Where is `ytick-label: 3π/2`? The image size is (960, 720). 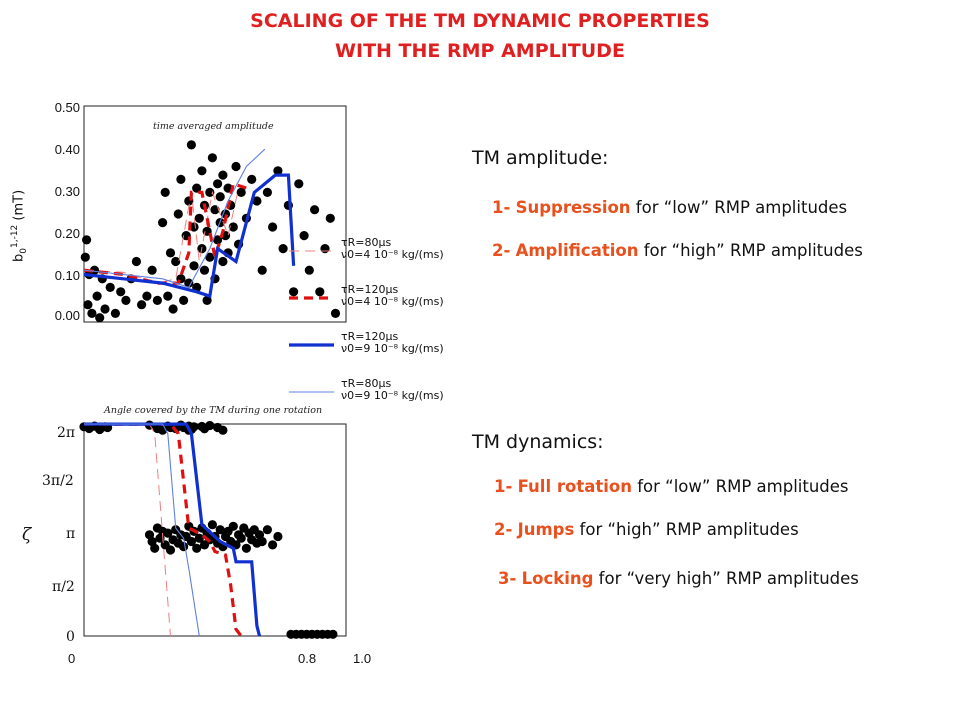 ytick-label: 3π/2 is located at coordinates (58, 481).